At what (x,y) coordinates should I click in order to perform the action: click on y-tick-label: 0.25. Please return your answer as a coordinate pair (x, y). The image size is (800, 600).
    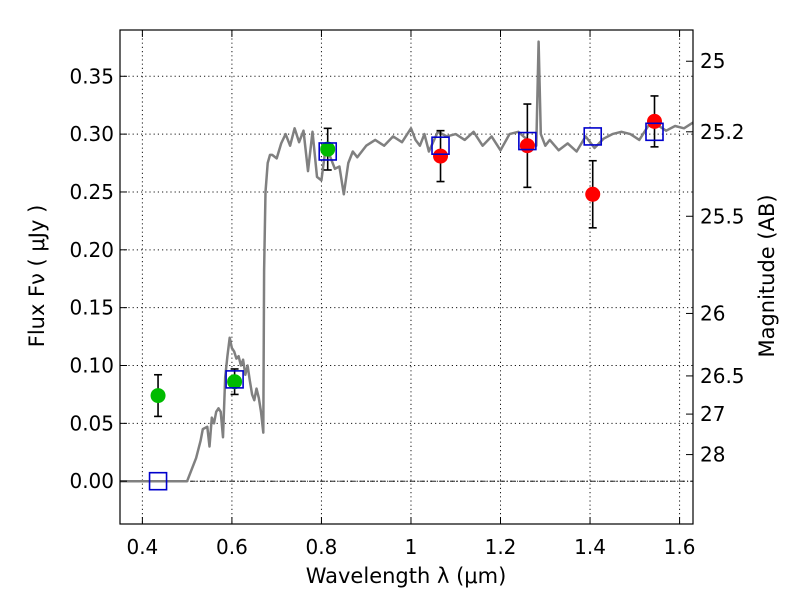
    Looking at the image, I should click on (91, 192).